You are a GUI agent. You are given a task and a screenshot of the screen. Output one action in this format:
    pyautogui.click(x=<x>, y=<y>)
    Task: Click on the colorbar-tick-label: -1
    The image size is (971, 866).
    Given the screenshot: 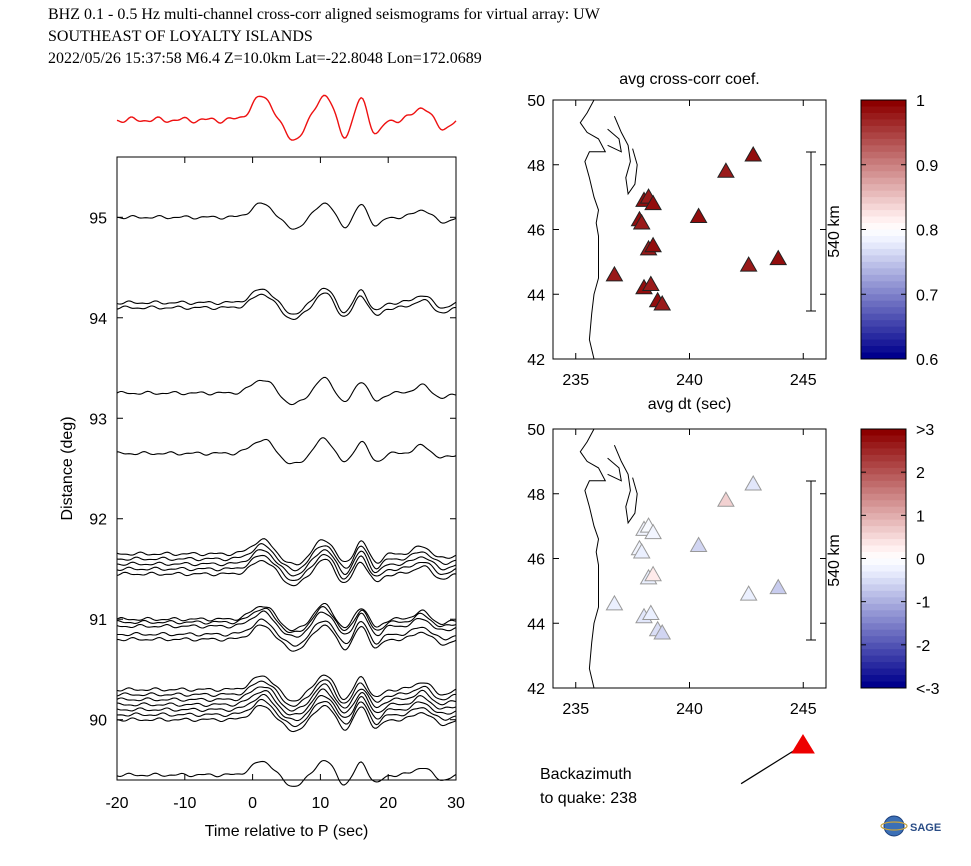 What is the action you would take?
    pyautogui.click(x=923, y=603)
    